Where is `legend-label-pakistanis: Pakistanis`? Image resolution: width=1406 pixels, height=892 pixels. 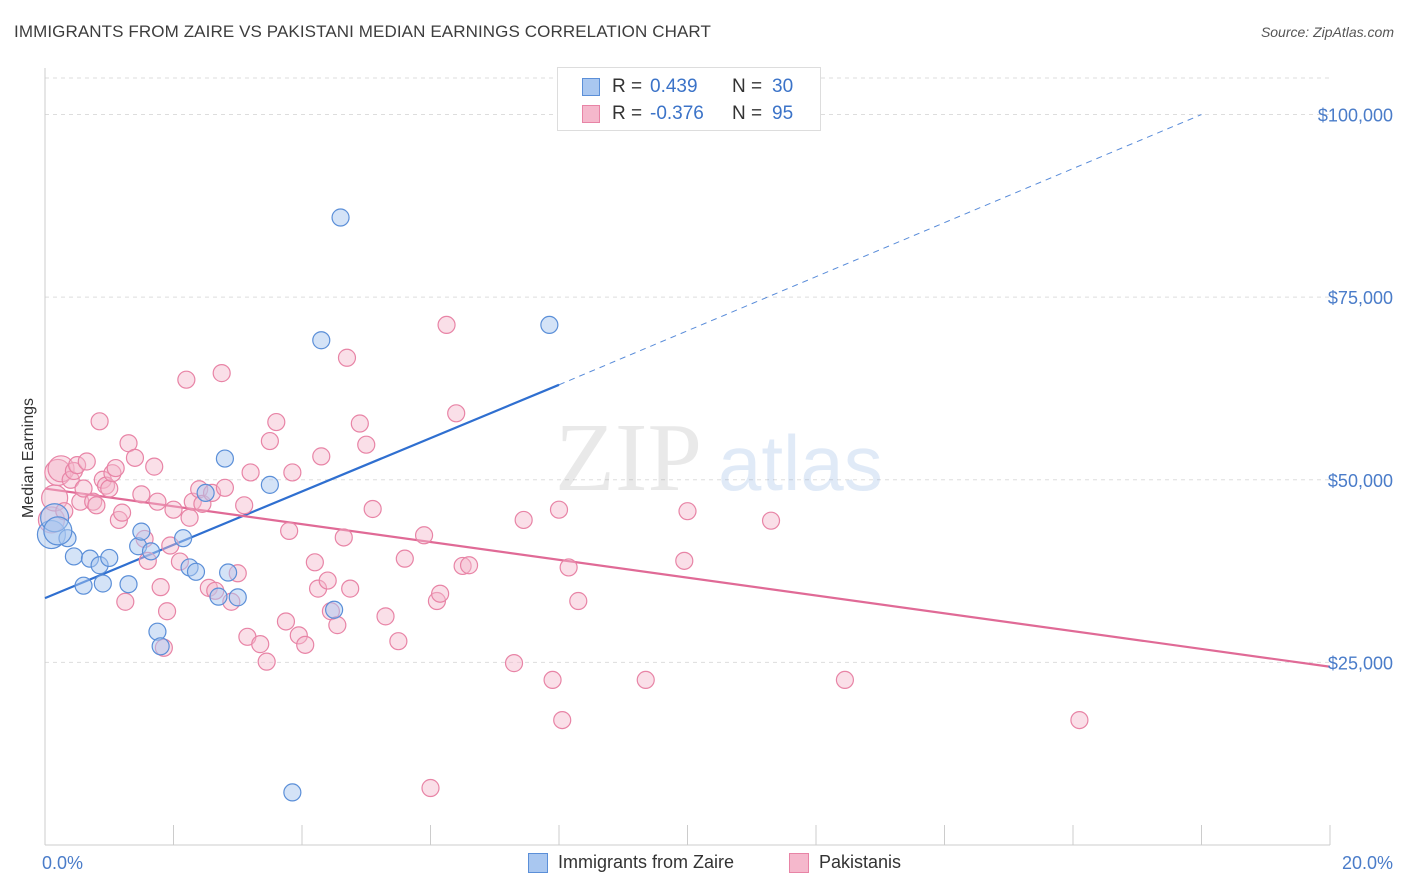 legend-label-pakistanis: Pakistanis is located at coordinates (860, 862).